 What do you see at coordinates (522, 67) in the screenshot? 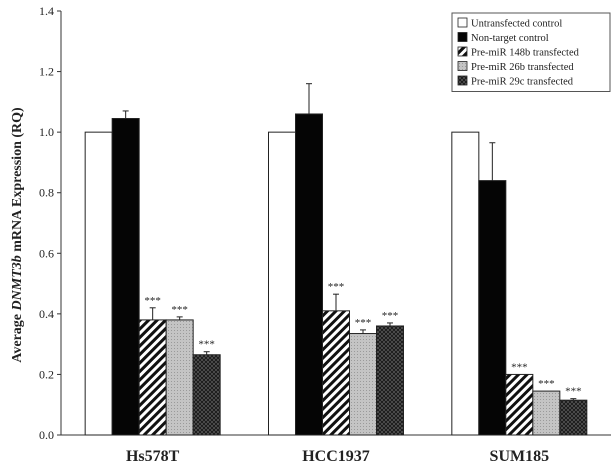
I see `legend-label: Pre-miR 26b transfected` at bounding box center [522, 67].